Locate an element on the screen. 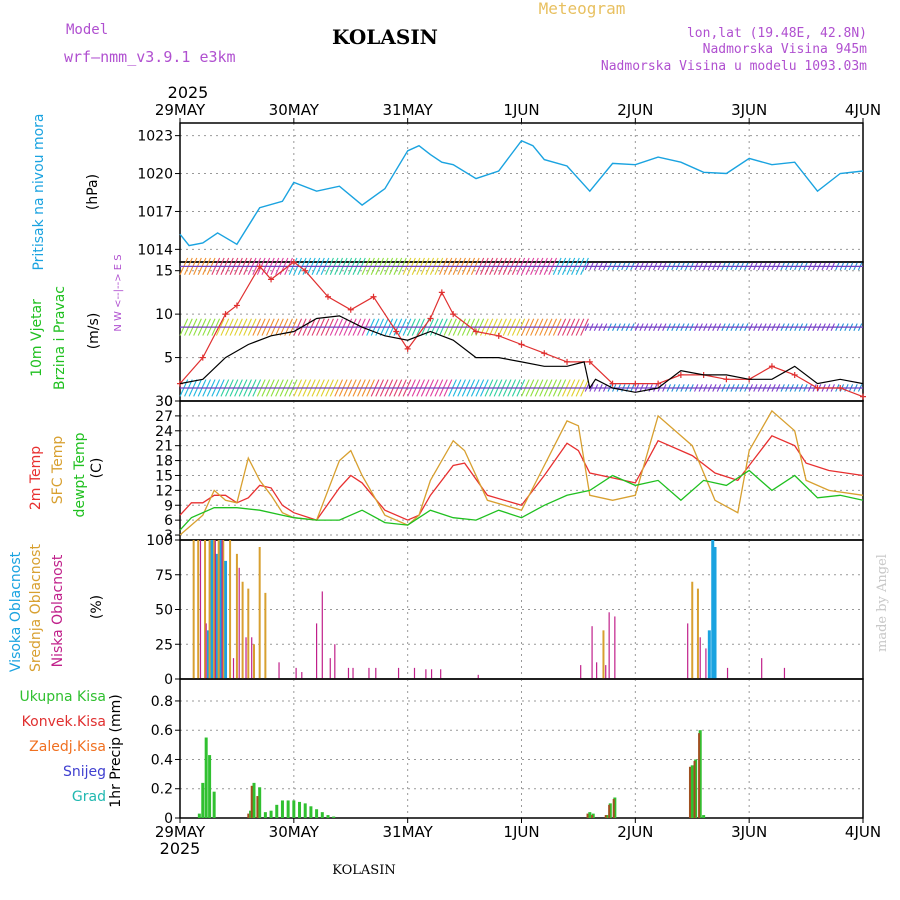 Image resolution: width=900 pixels, height=900 pixels. coords-label: lon,lat (19.48E, 42.8N) is located at coordinates (777, 33).